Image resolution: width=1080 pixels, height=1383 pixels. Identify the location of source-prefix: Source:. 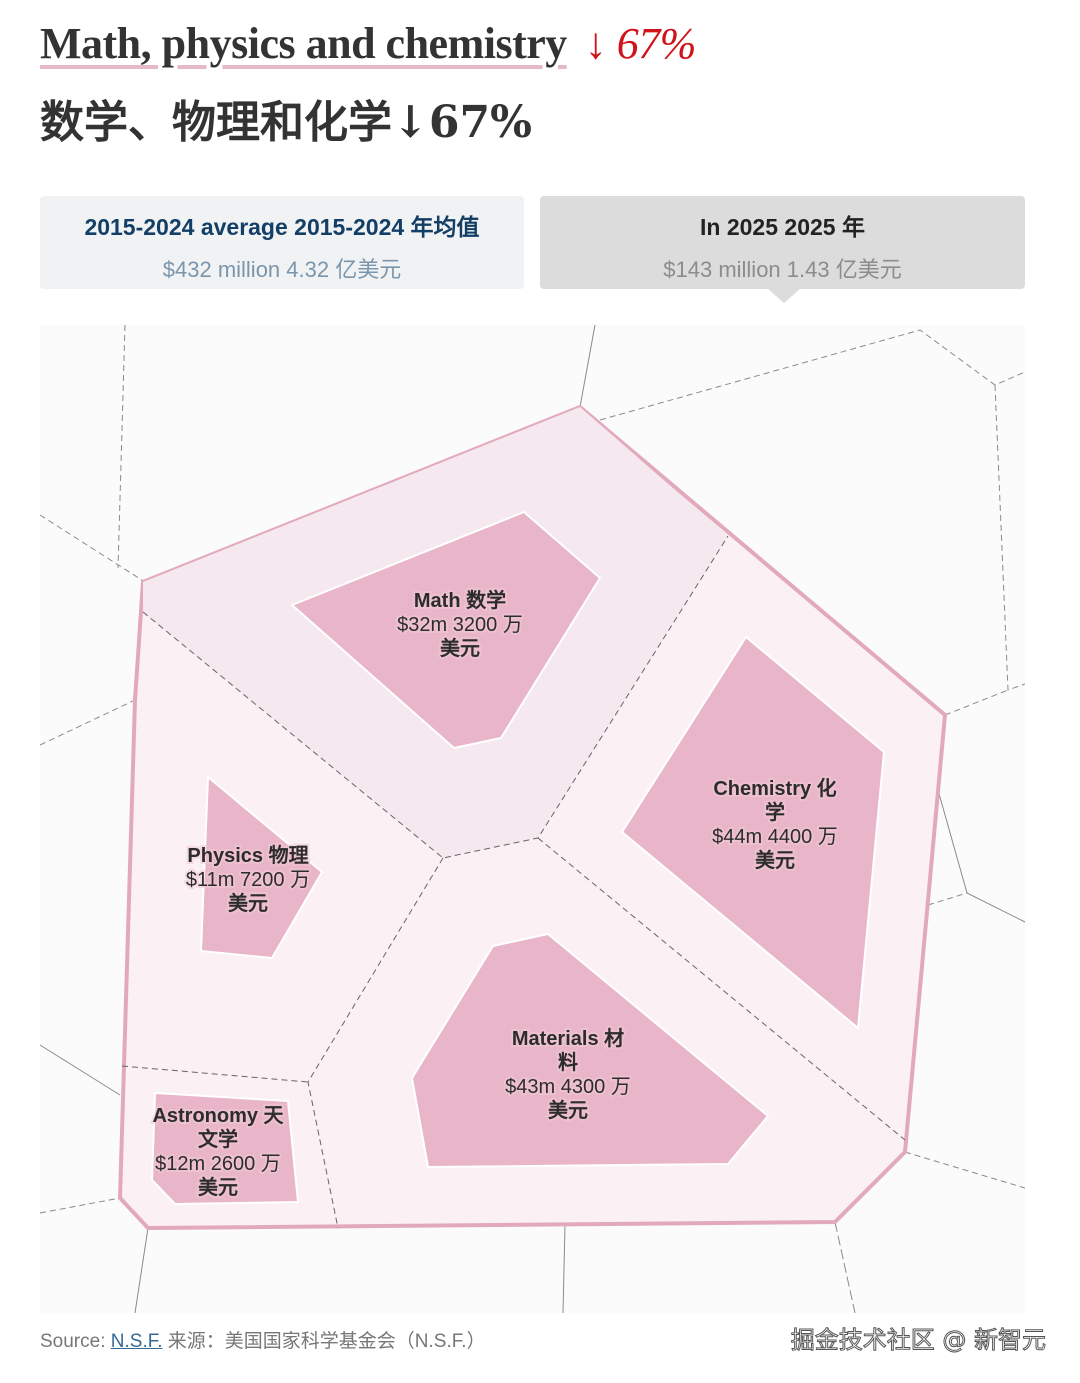
(75, 1341).